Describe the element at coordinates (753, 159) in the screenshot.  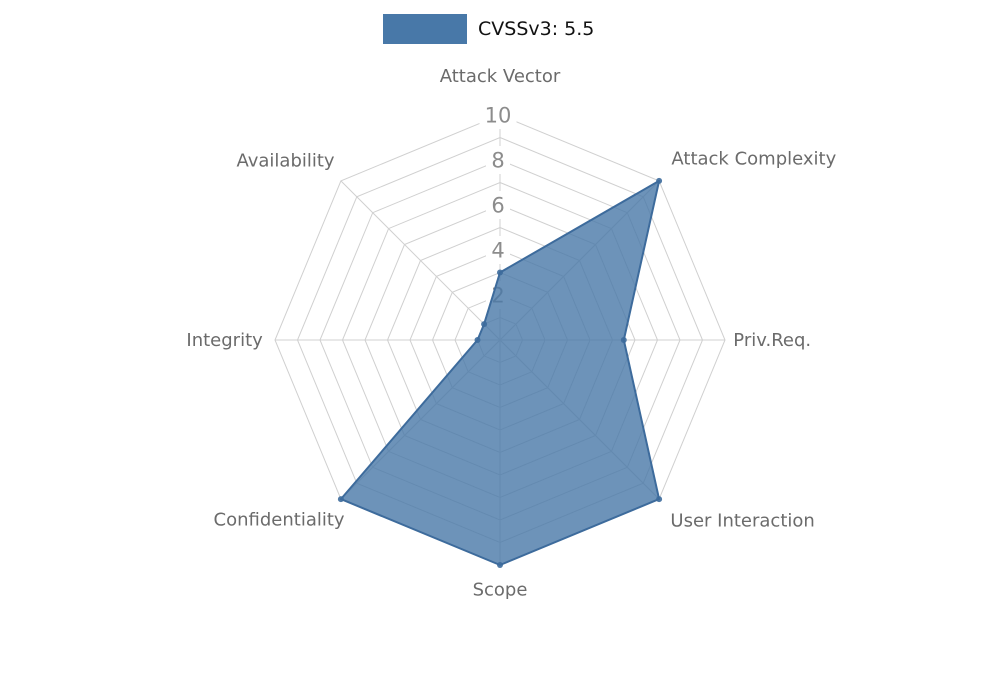
I see `axis-label-attack-complexity: Attack Complexity` at that location.